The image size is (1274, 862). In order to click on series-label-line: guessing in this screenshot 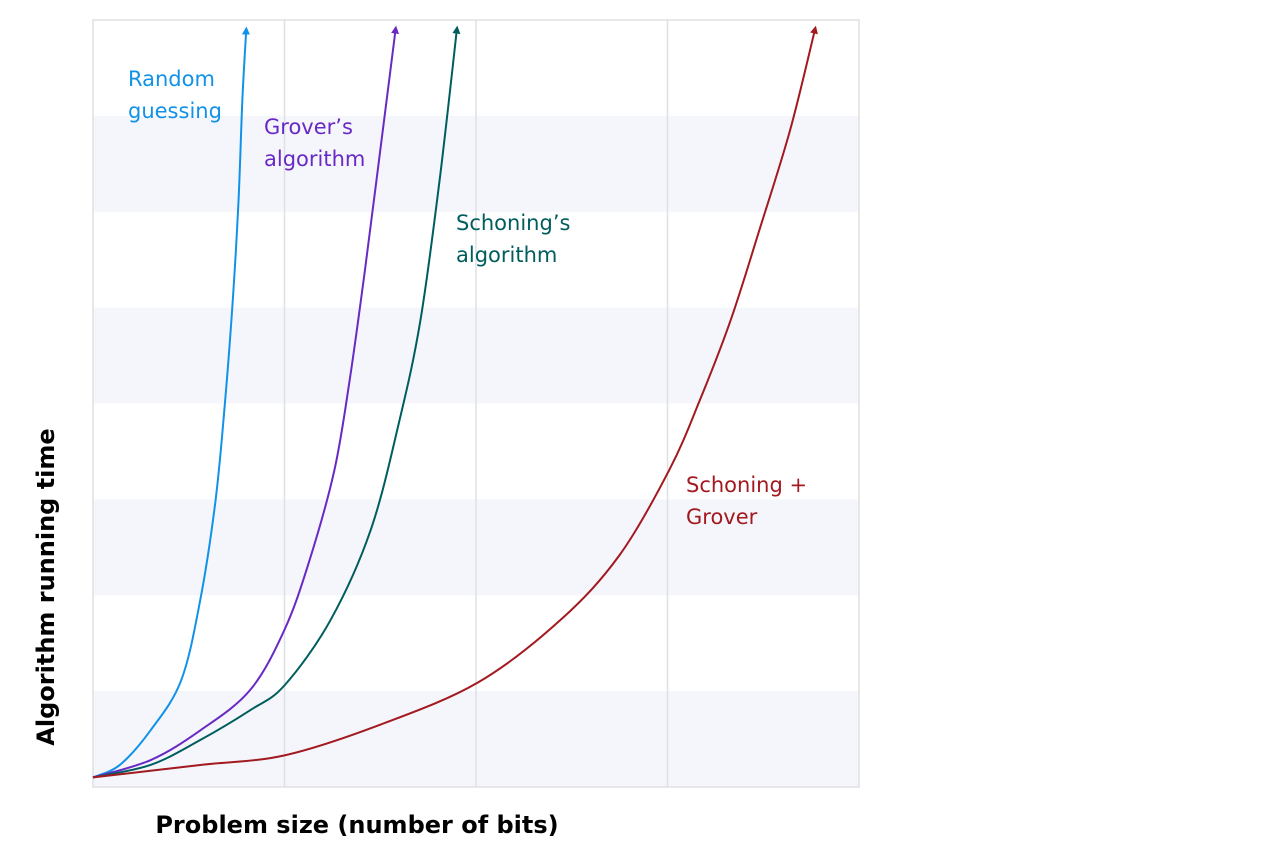, I will do `click(175, 111)`.